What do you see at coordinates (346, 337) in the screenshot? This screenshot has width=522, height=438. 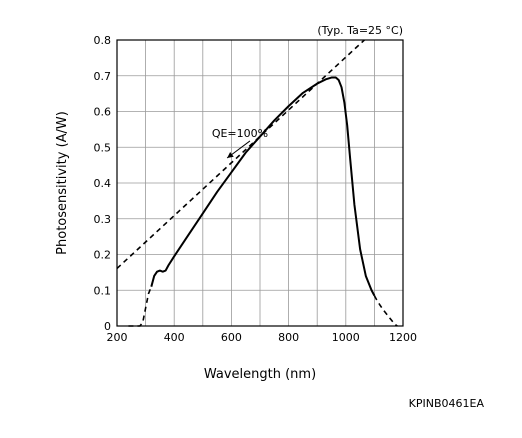 I see `x-tick-label: 1000` at bounding box center [346, 337].